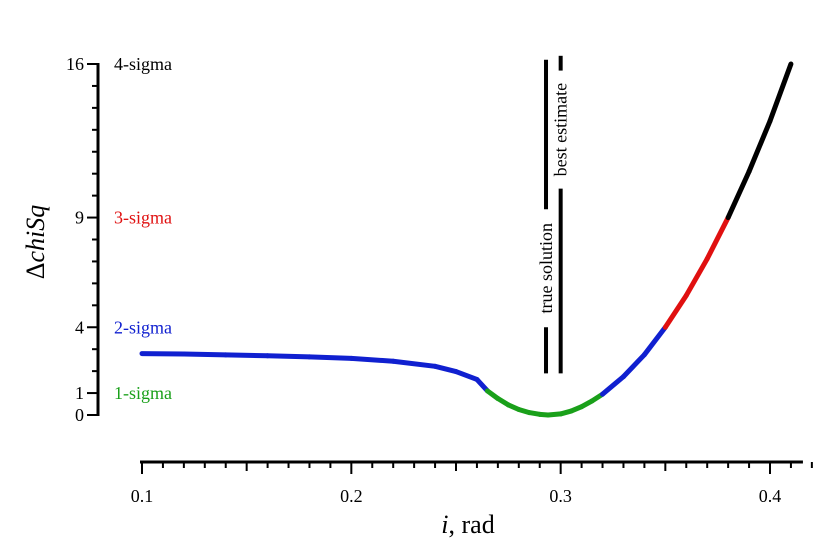 This screenshot has height=547, width=830. Describe the element at coordinates (561, 129) in the screenshot. I see `marker-label: best estimate` at that location.